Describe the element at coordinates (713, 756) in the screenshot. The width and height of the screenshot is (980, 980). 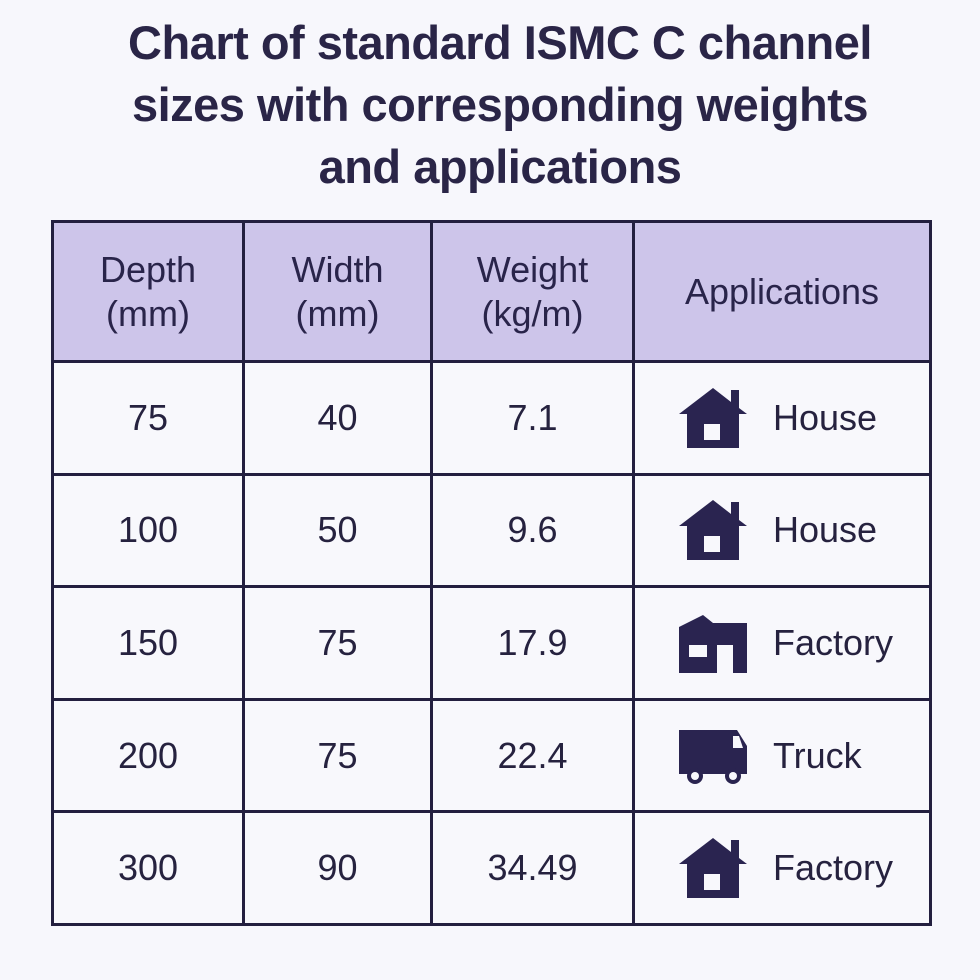
I see `truck-icon` at that location.